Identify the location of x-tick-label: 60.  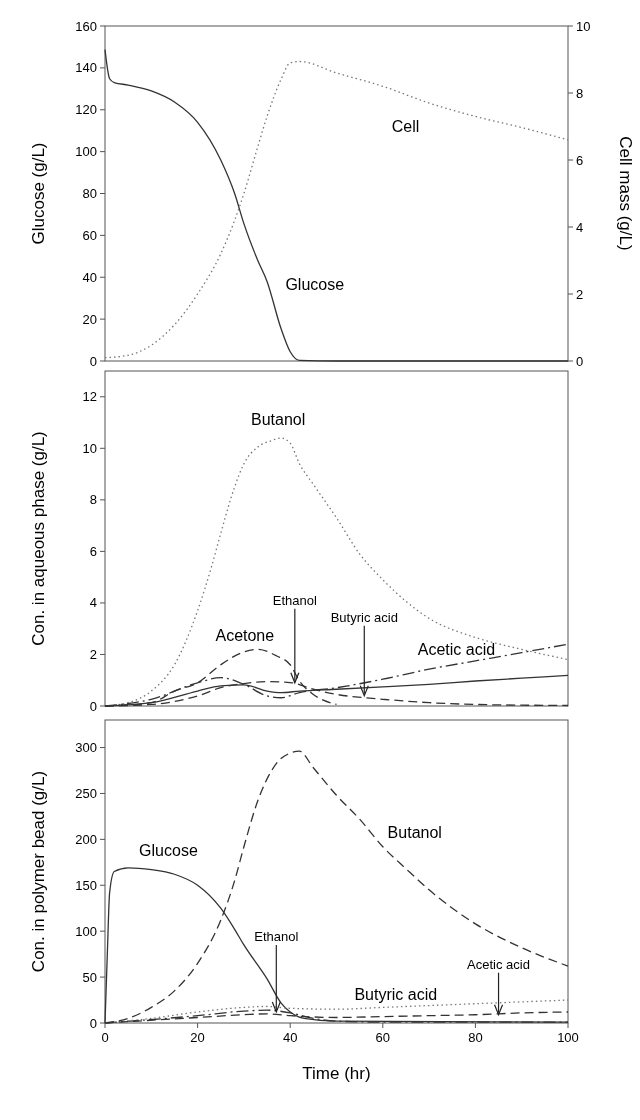
(383, 1037).